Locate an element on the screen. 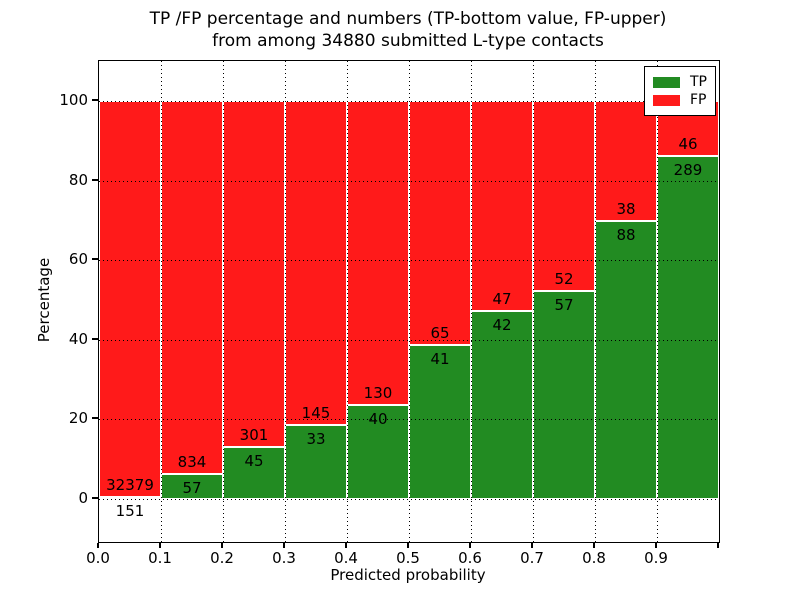  legend-label-tp: TP is located at coordinates (698, 82).